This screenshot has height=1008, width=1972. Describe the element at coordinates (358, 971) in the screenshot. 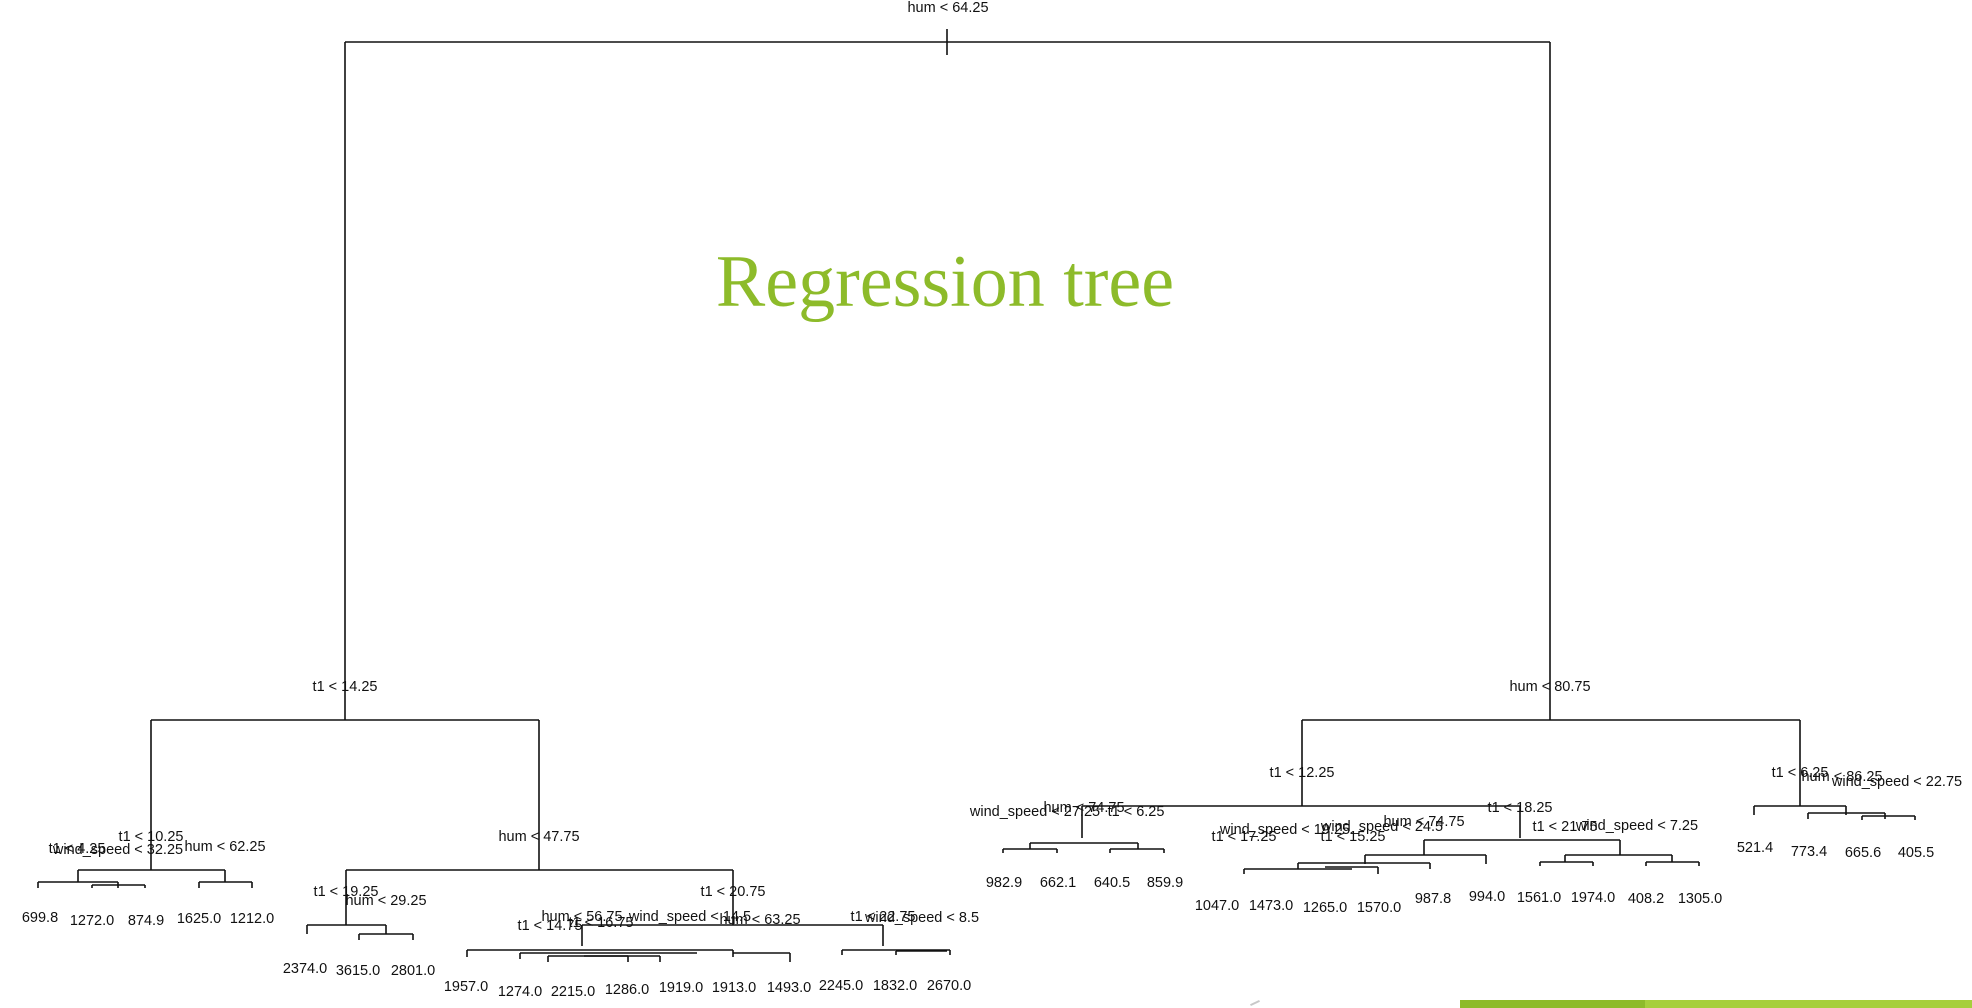

I see `leaf-value: 3615.0` at that location.